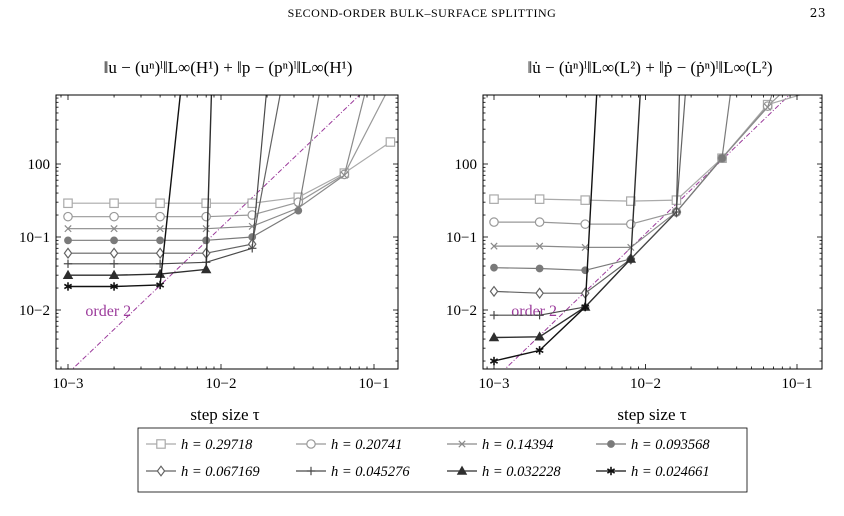 This screenshot has height=516, width=844. I want to click on legend-entry: h = 0.29718, so click(199, 445).